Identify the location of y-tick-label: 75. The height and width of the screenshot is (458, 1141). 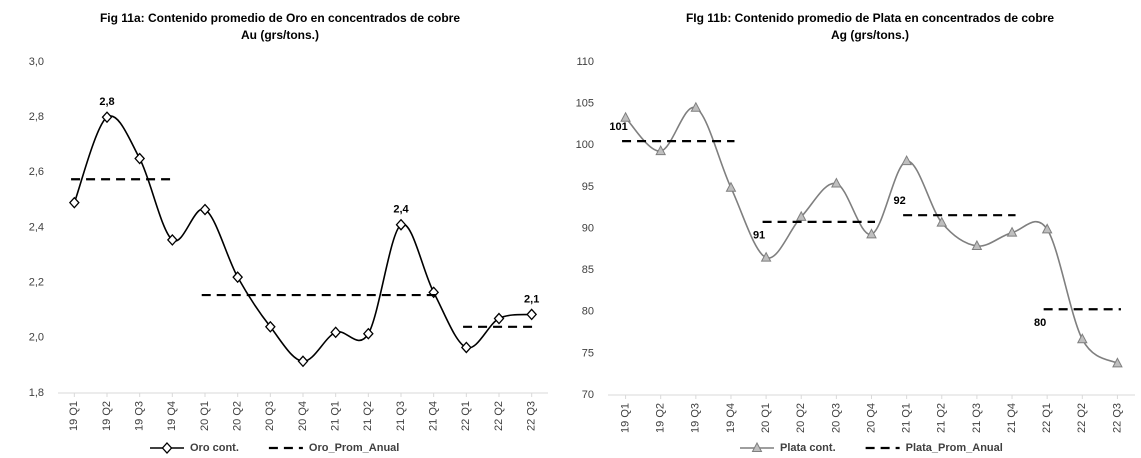
(588, 353).